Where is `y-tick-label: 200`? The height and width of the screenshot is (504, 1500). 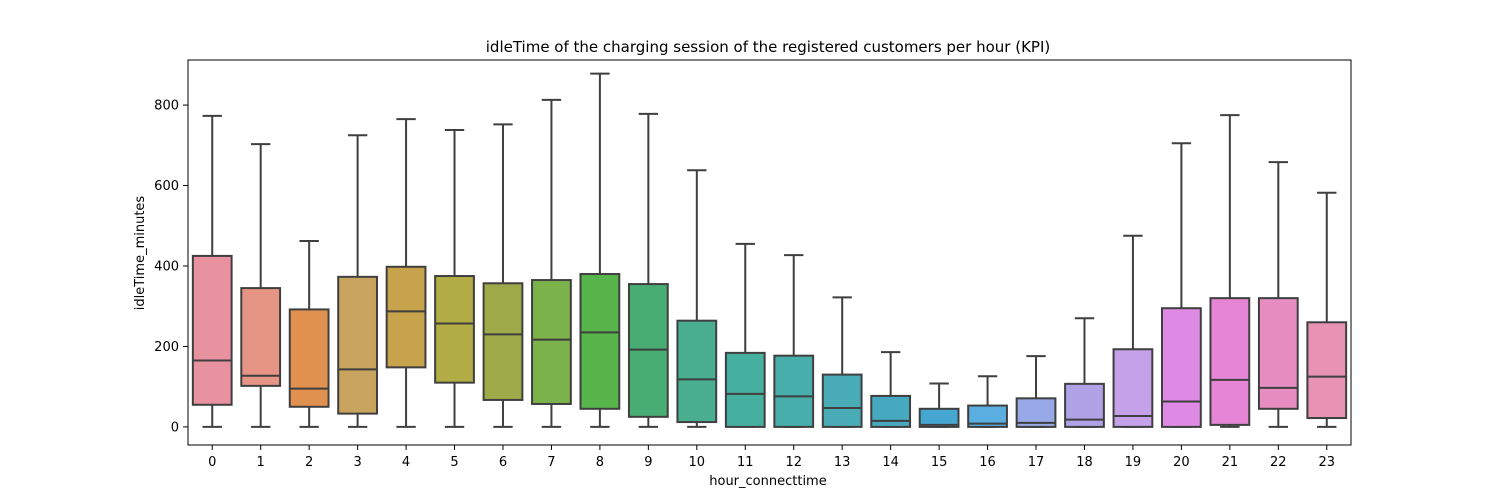 y-tick-label: 200 is located at coordinates (166, 347).